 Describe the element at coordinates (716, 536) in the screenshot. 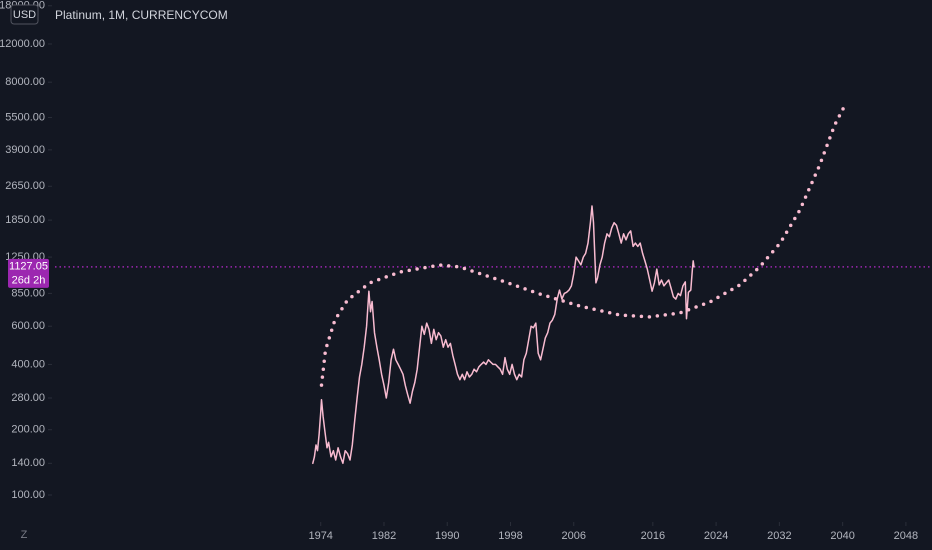

I see `x-tick-label: 2024` at that location.